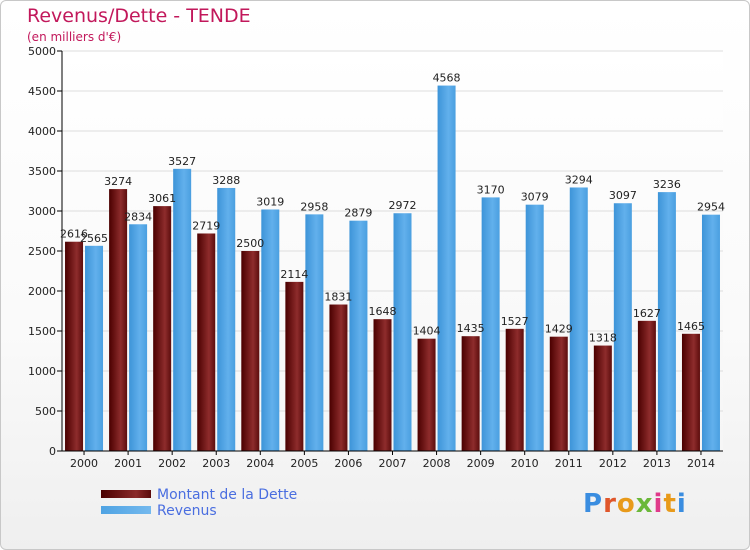  What do you see at coordinates (128, 463) in the screenshot?
I see `x-tick-label: 2001` at bounding box center [128, 463].